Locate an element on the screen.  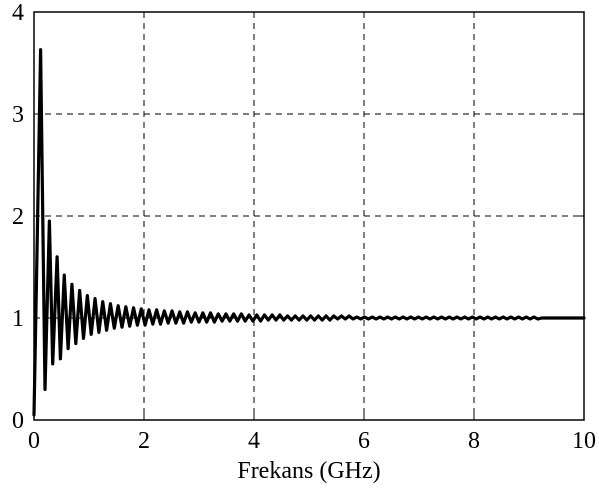
x-tick-label: 0 is located at coordinates (34, 441).